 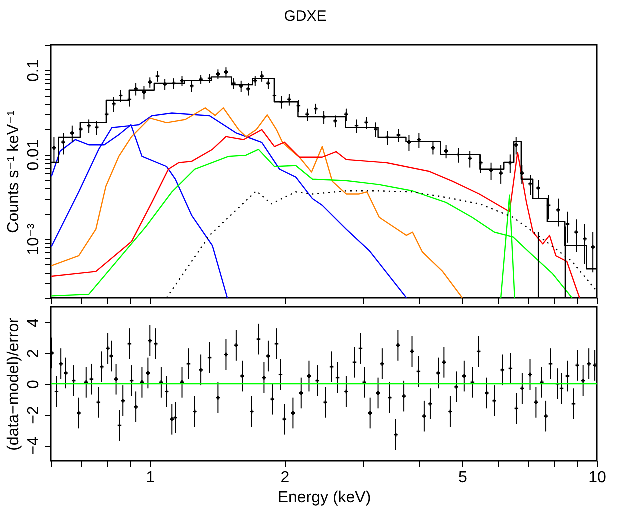 I want to click on y-tick-label: 4, so click(x=34, y=323).